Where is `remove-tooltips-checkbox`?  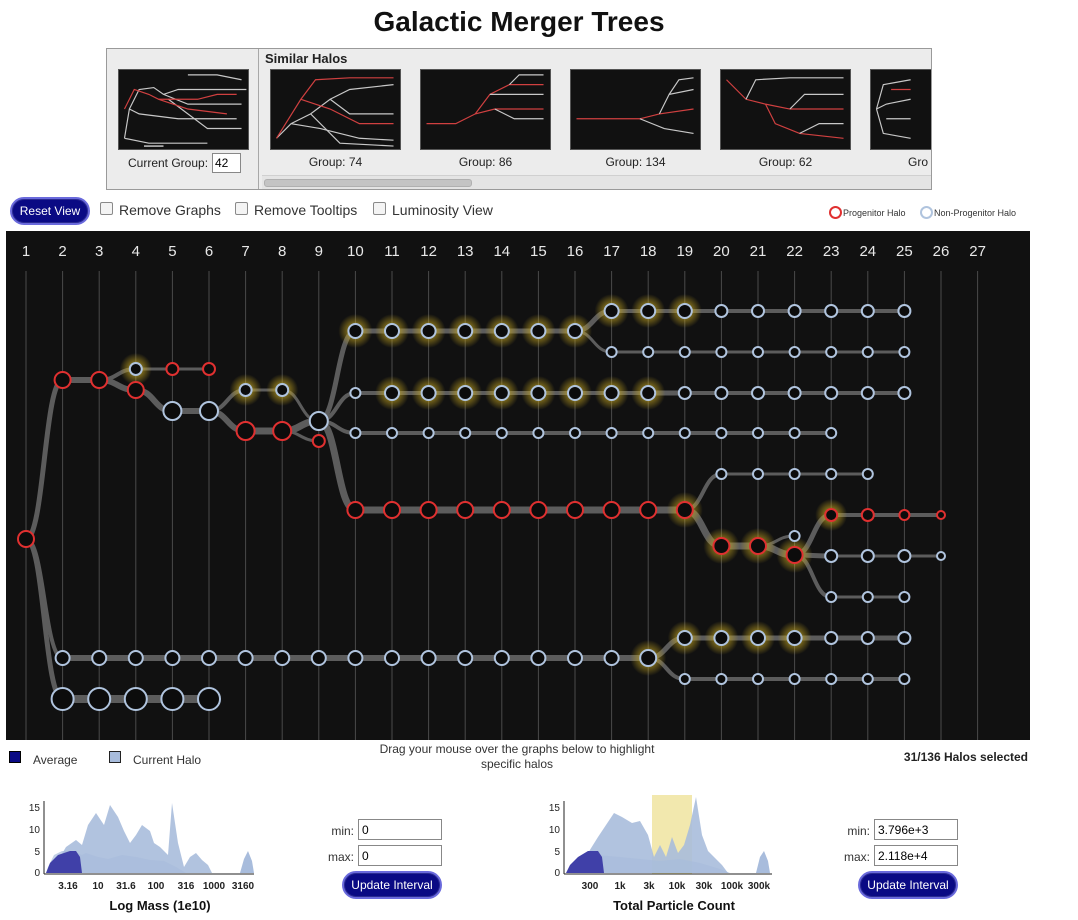
remove-tooltips-checkbox is located at coordinates (241, 208).